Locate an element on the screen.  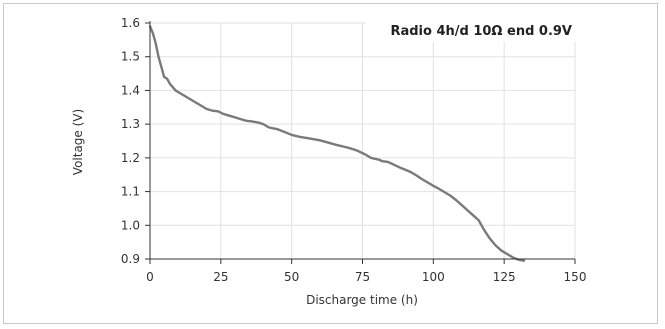
y-tick-label: 1.1 is located at coordinates (130, 192).